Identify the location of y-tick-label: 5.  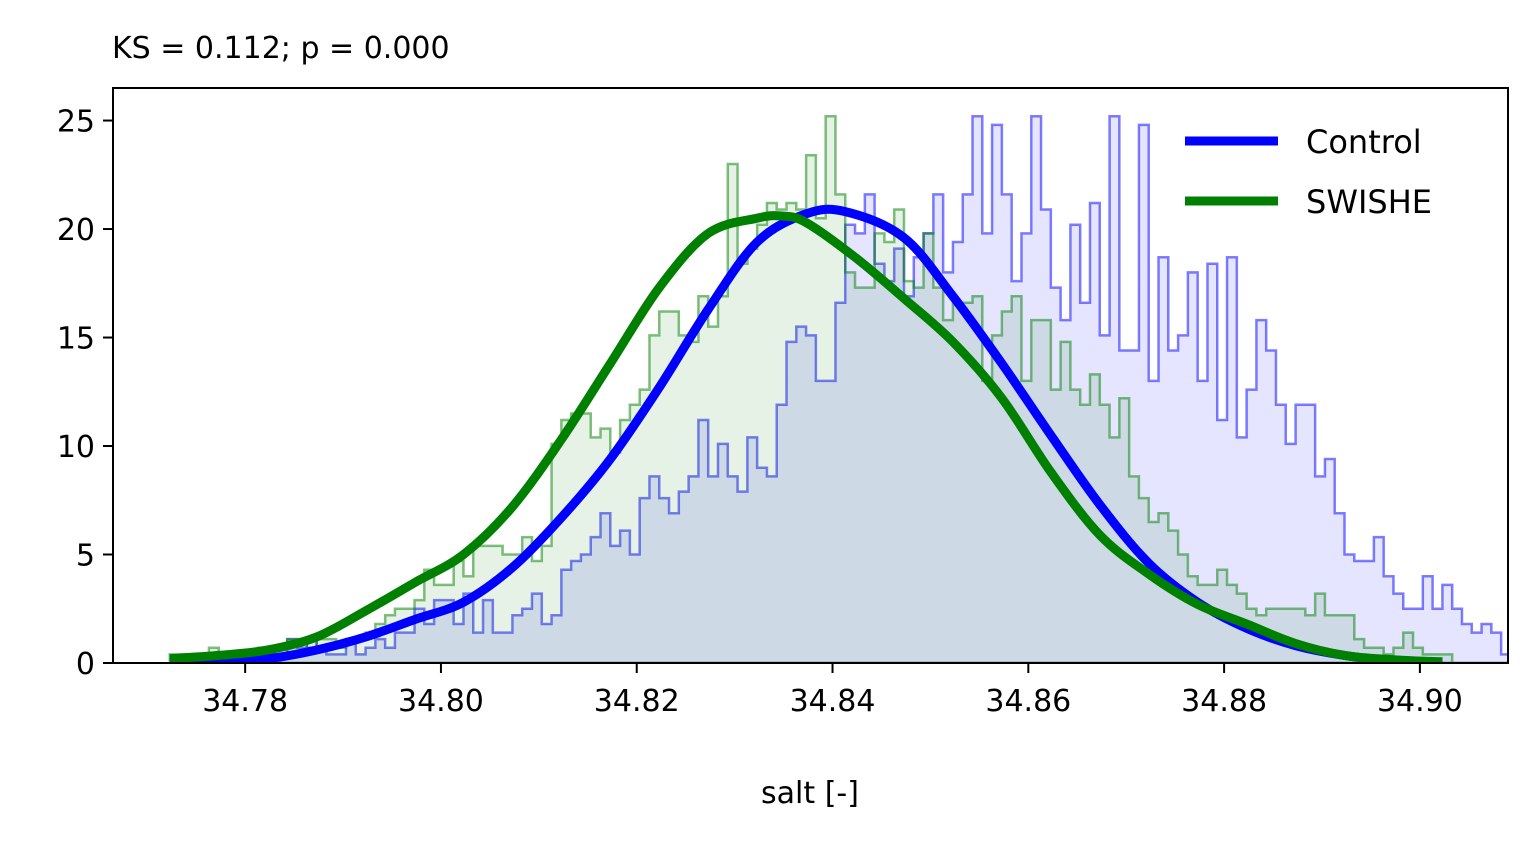
(85, 556).